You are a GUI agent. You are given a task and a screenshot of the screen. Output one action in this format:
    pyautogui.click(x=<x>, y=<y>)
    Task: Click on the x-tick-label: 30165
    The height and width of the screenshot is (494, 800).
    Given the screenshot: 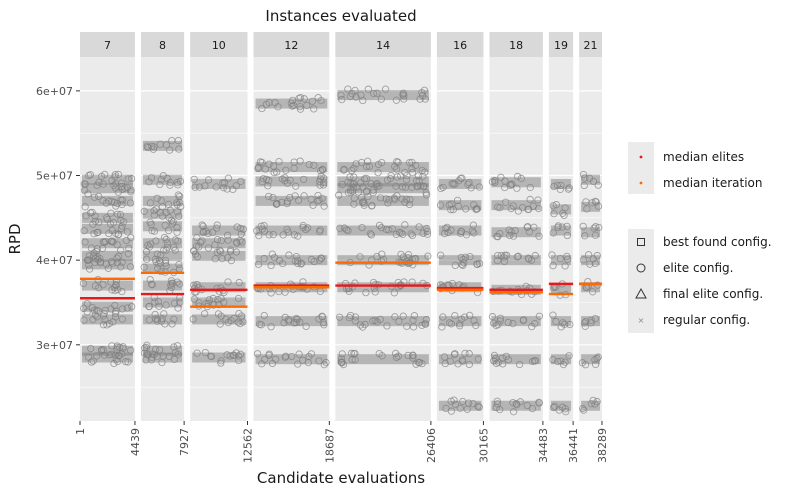 What is the action you would take?
    pyautogui.click(x=483, y=445)
    